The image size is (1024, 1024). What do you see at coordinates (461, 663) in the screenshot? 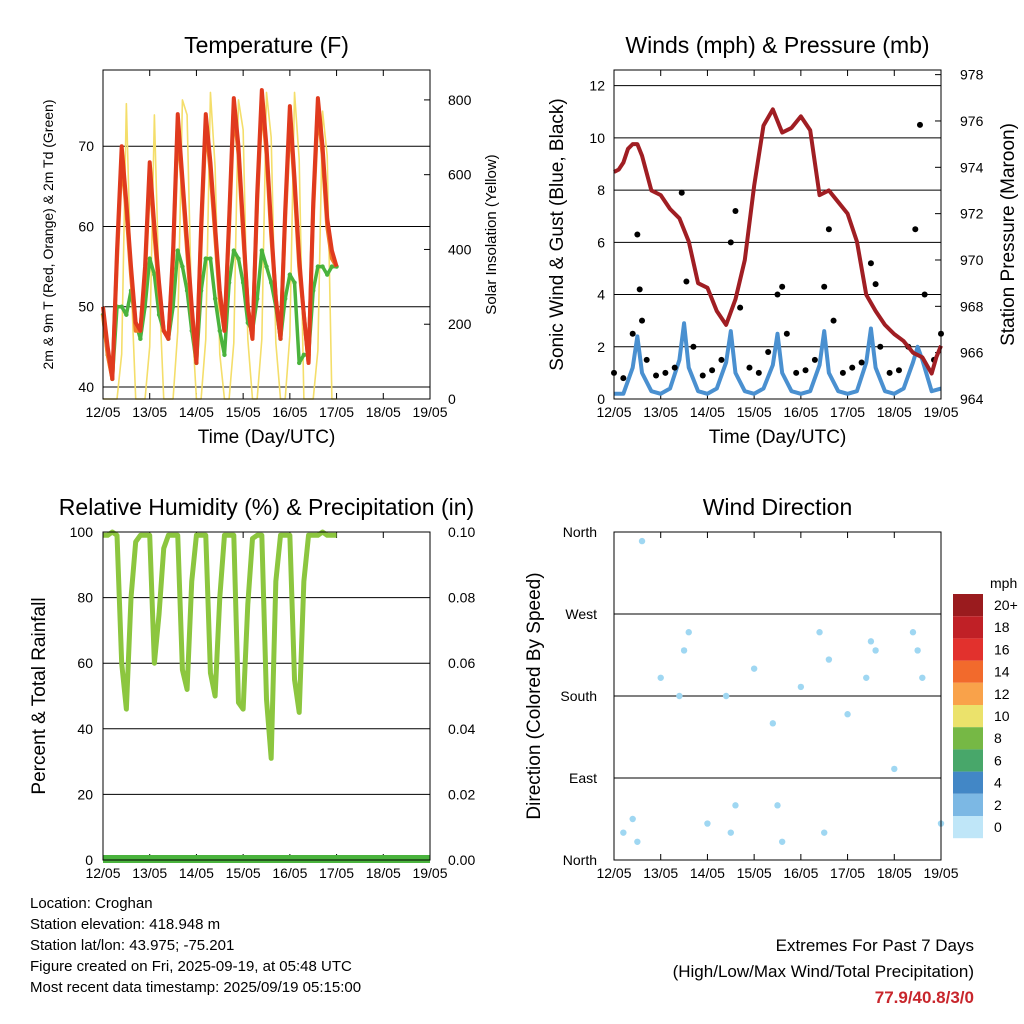
I see `y2-tick-label: 0.06` at bounding box center [461, 663].